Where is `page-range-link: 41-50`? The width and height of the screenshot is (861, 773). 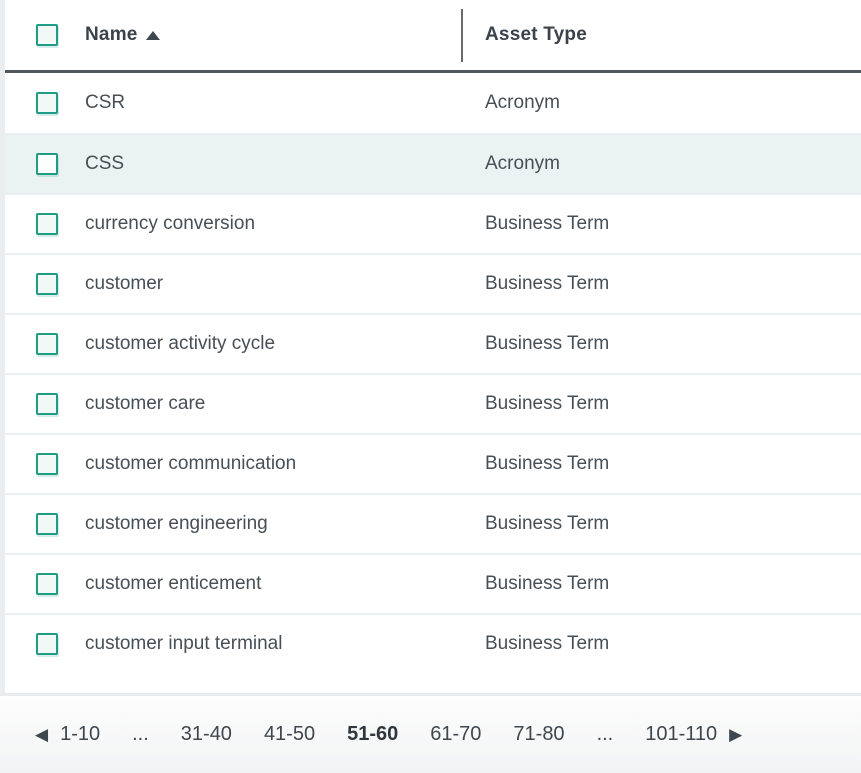 page-range-link: 41-50 is located at coordinates (289, 734).